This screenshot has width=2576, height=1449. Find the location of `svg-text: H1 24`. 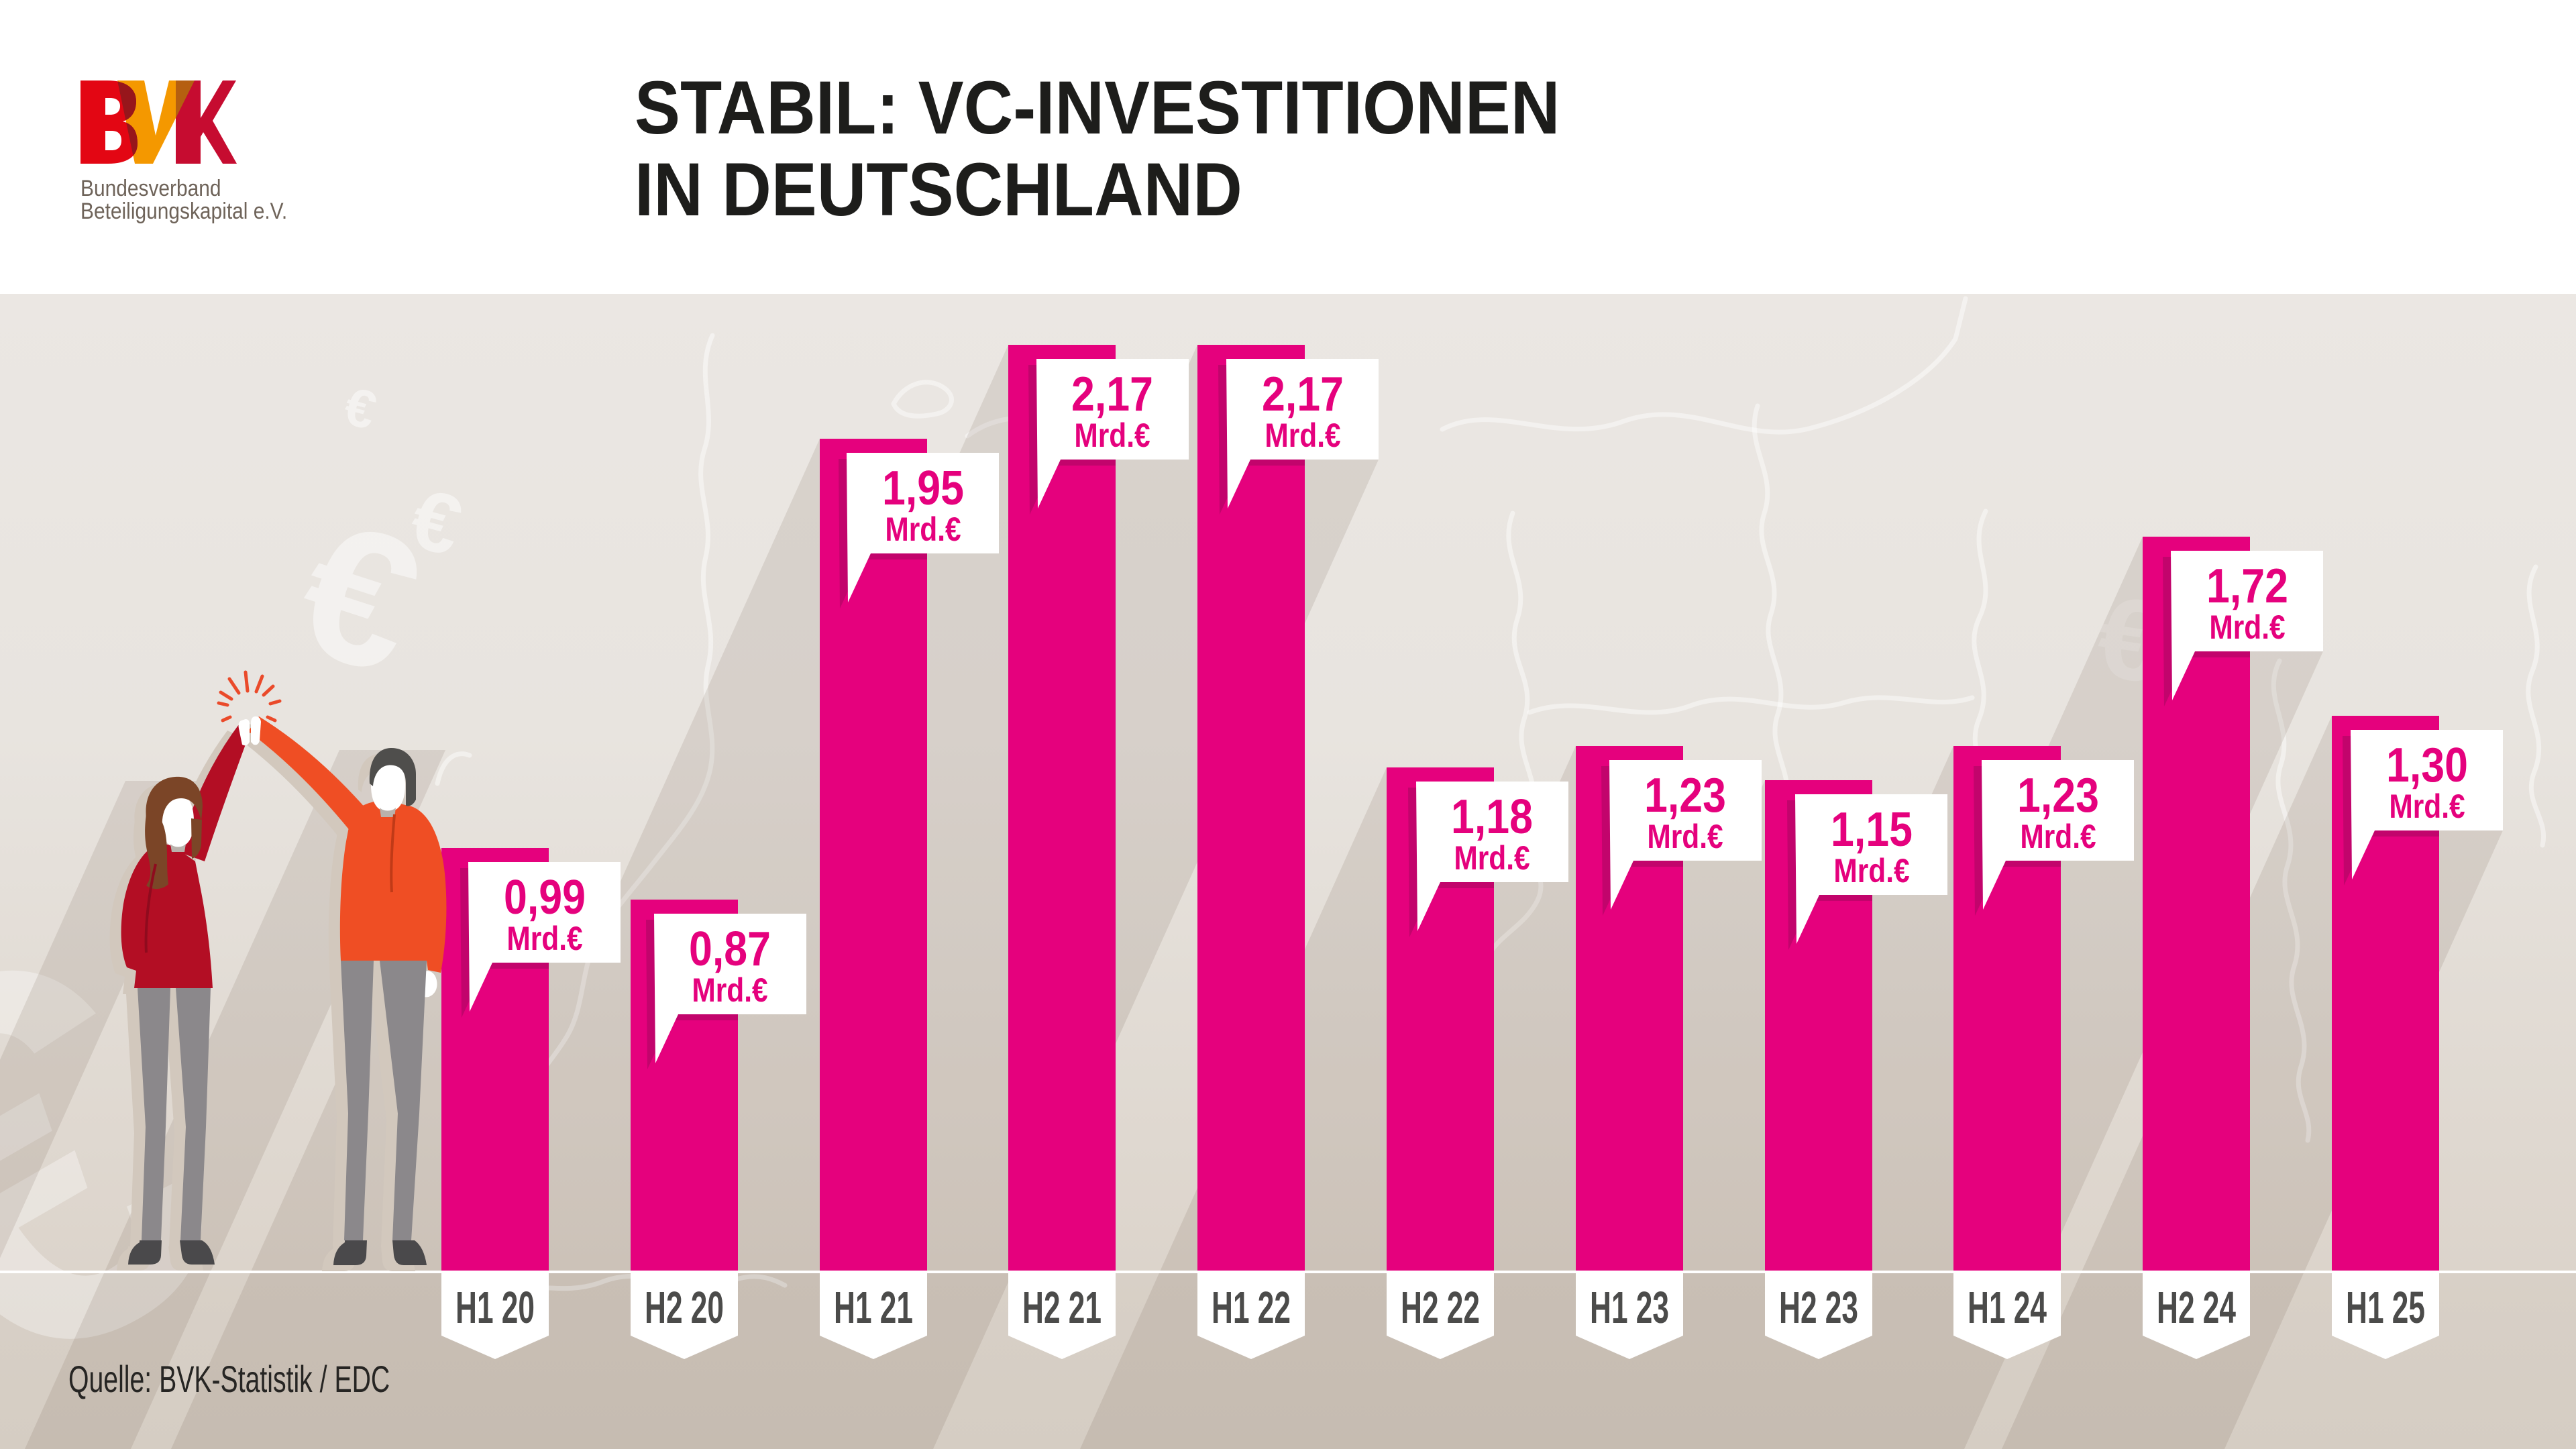

svg-text: H1 24 is located at coordinates (2007, 1308).